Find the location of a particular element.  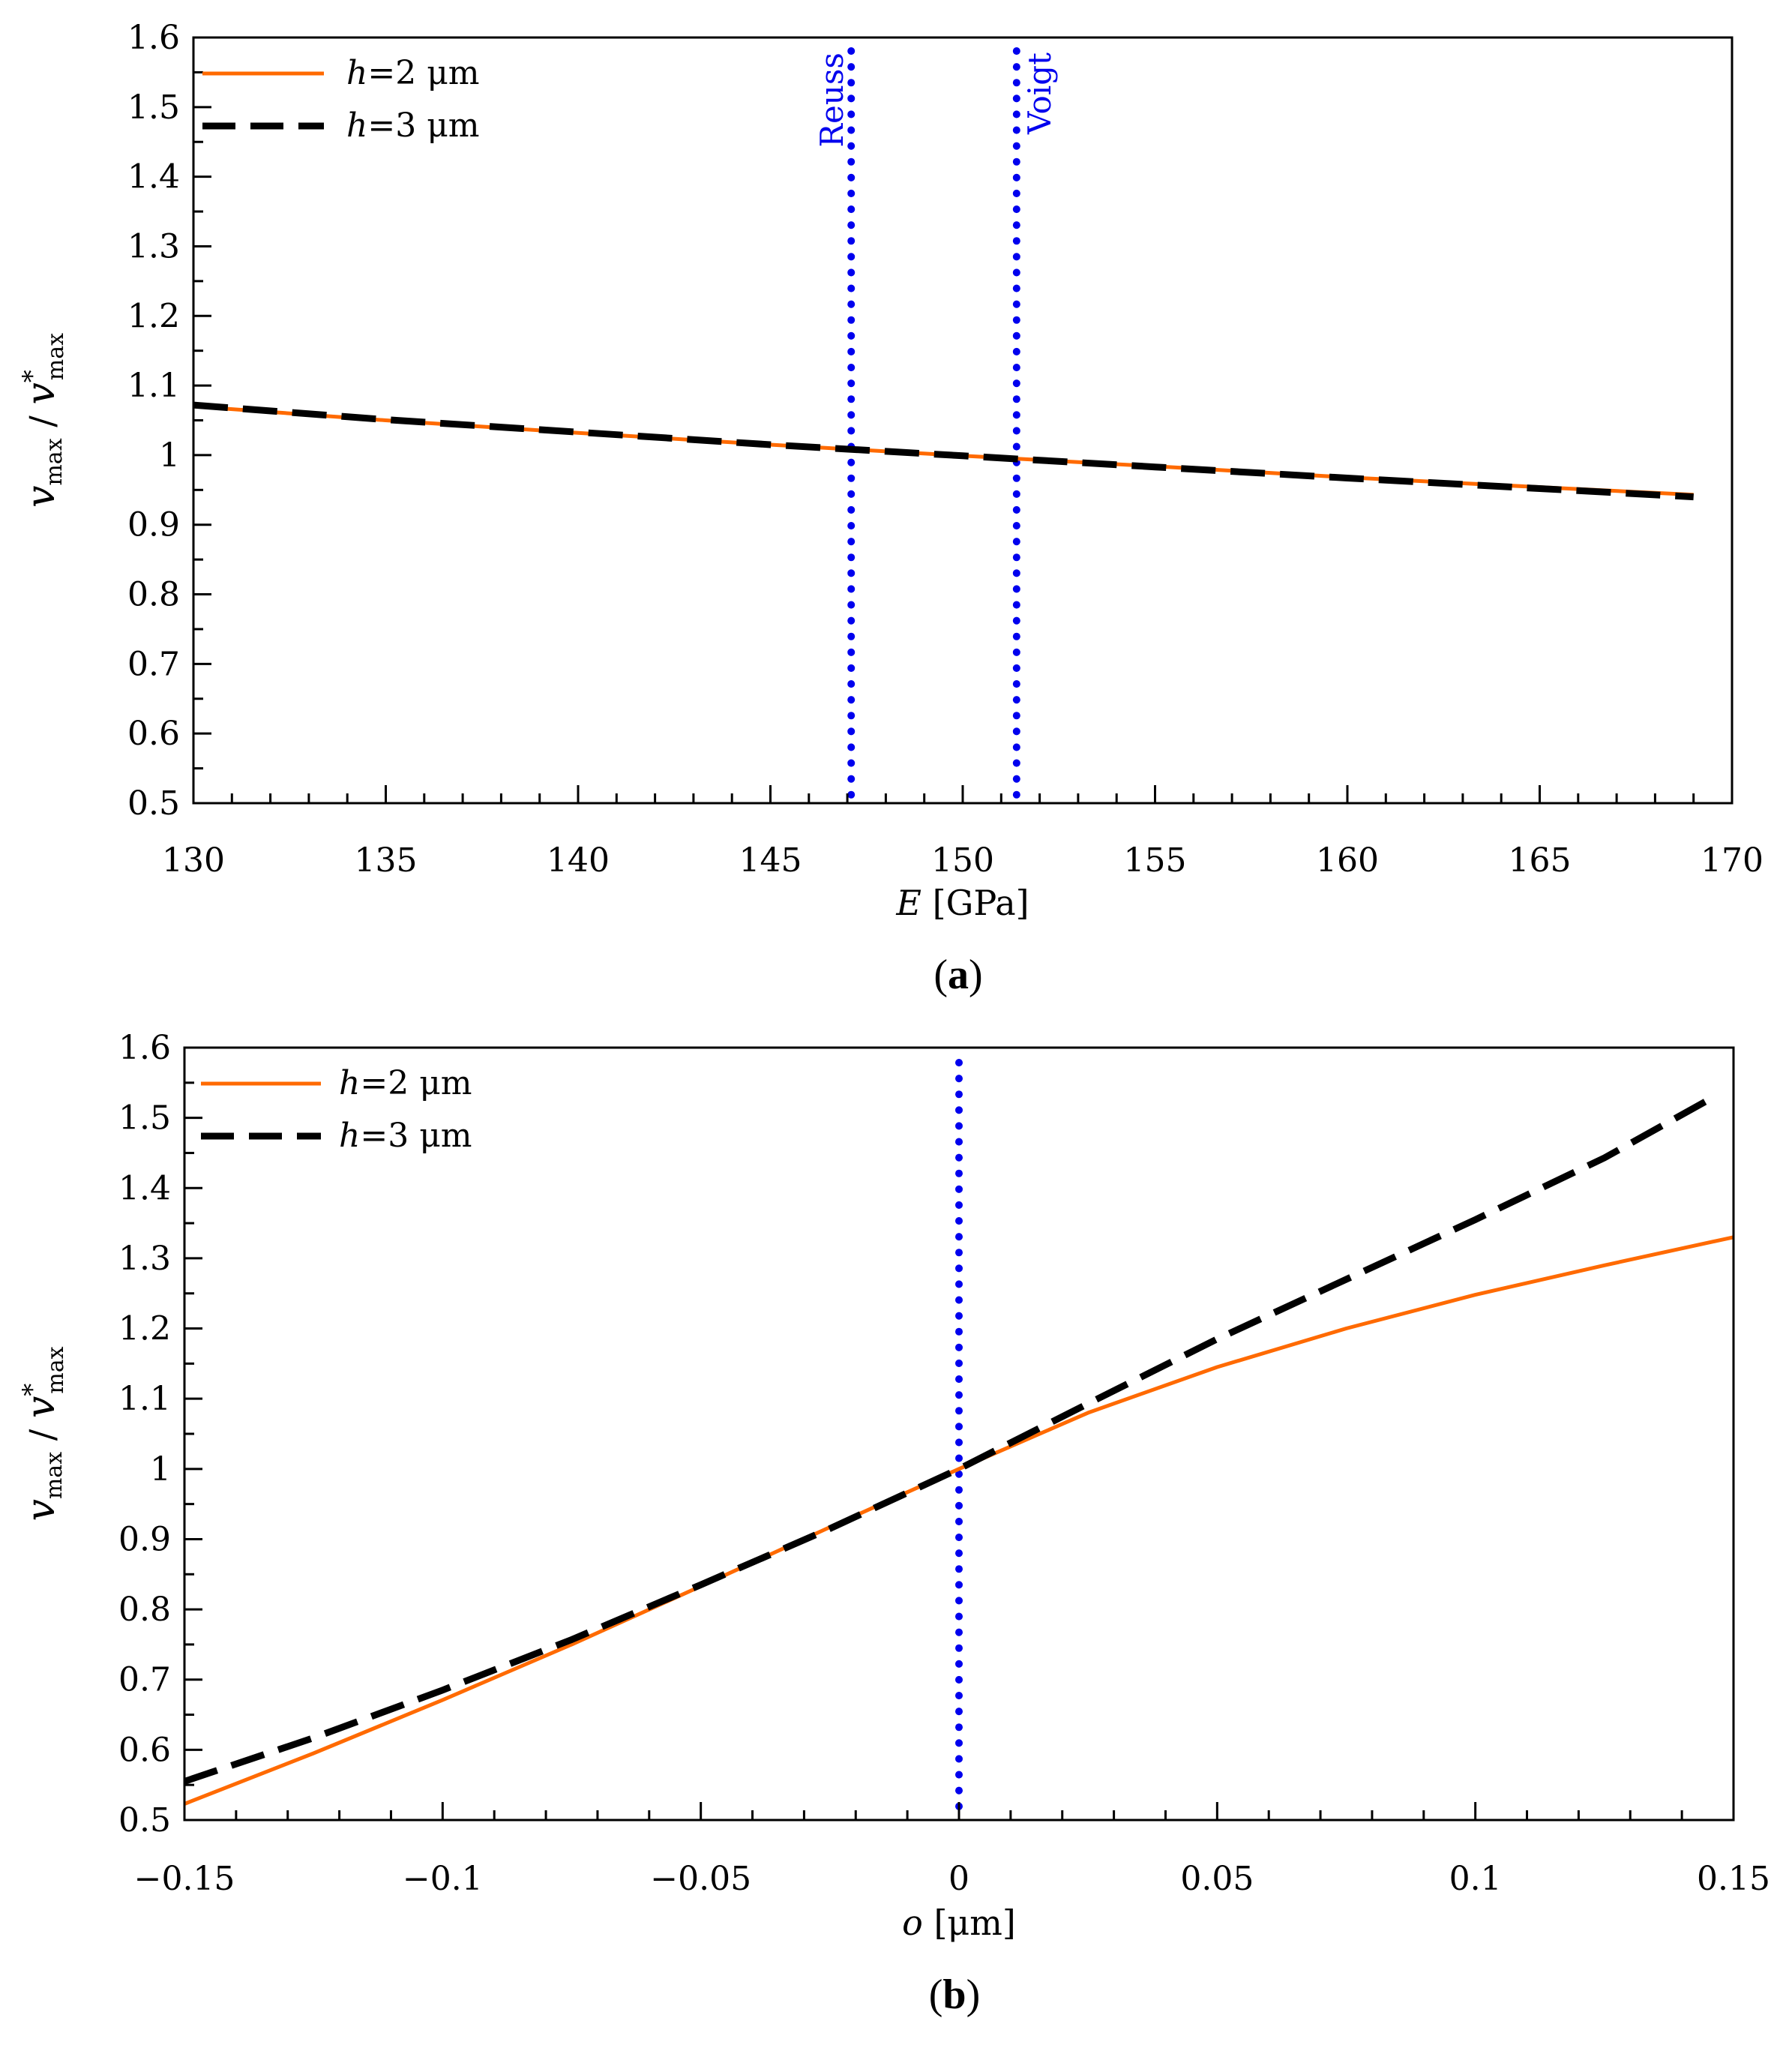

panel-b-x-tick-label: −0.1 is located at coordinates (443, 1879).